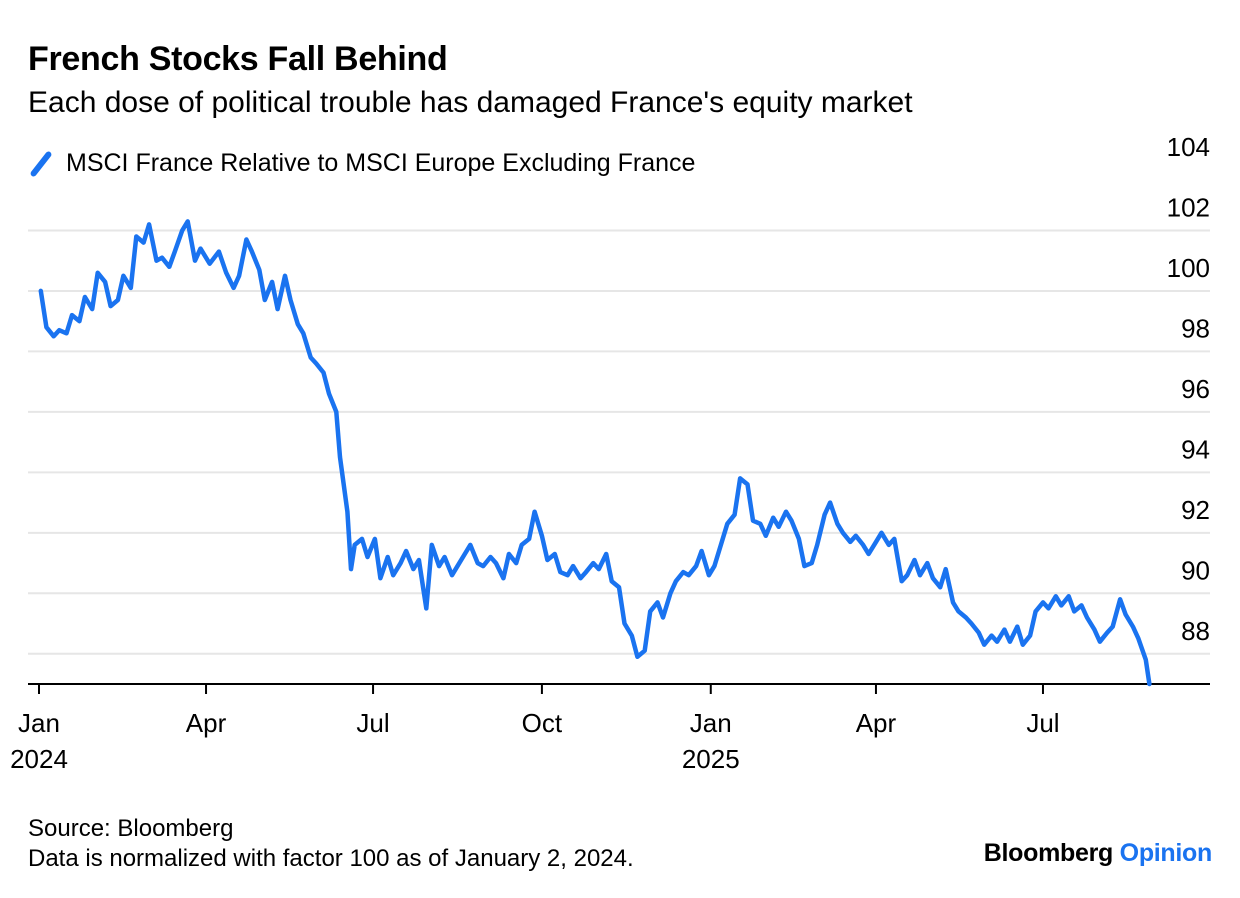  I want to click on y-tick-label: 90, so click(1195, 570).